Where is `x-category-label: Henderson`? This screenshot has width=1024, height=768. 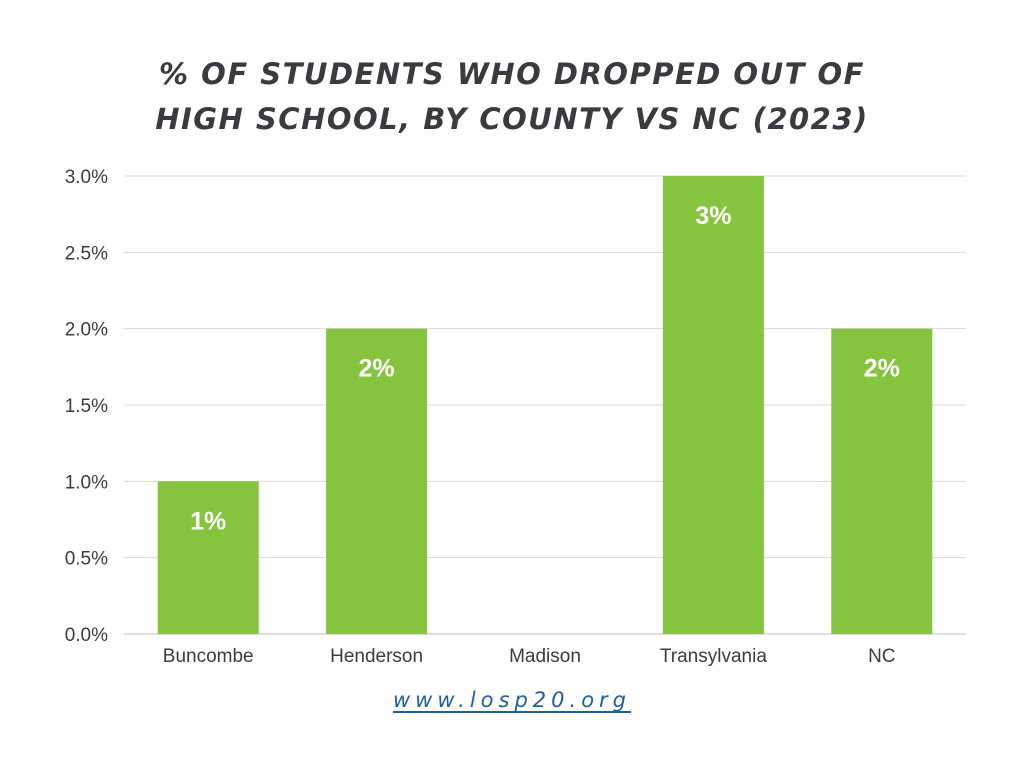
x-category-label: Henderson is located at coordinates (376, 656).